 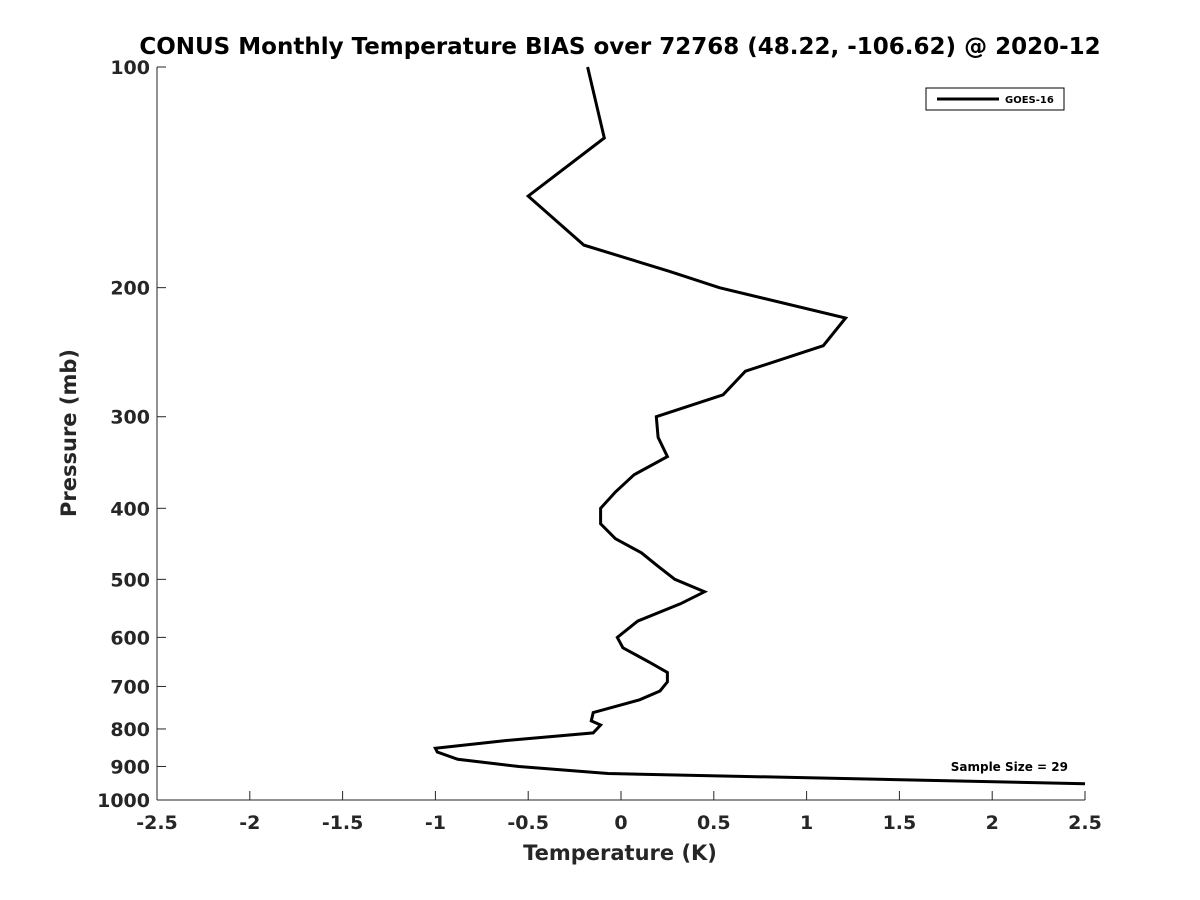 What do you see at coordinates (1085, 823) in the screenshot?
I see `x-tick-label: 2.5` at bounding box center [1085, 823].